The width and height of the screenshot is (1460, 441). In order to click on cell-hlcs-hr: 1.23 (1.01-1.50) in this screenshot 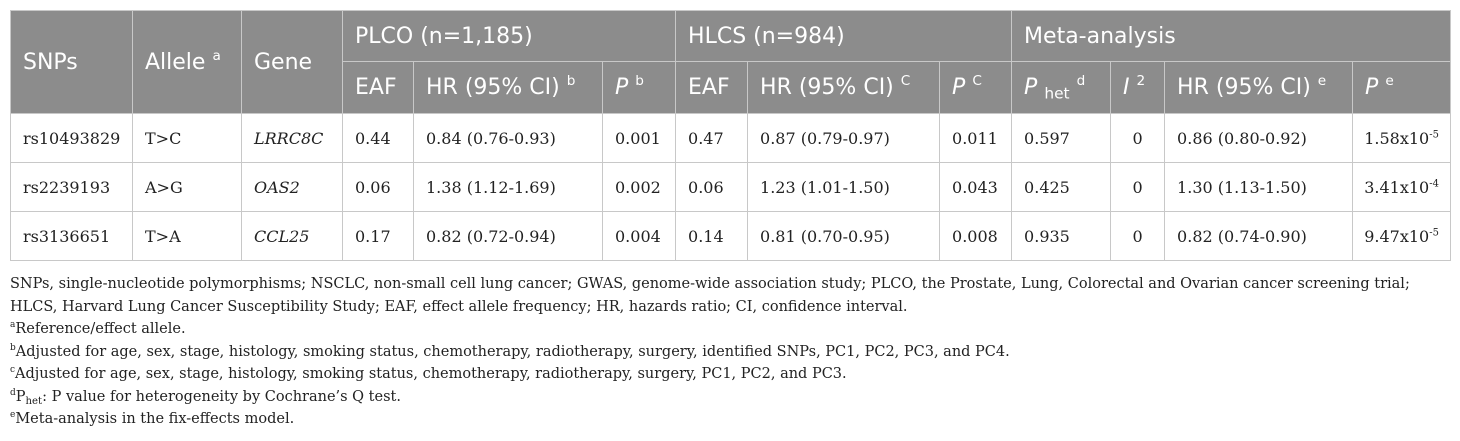, I will do `click(844, 187)`.